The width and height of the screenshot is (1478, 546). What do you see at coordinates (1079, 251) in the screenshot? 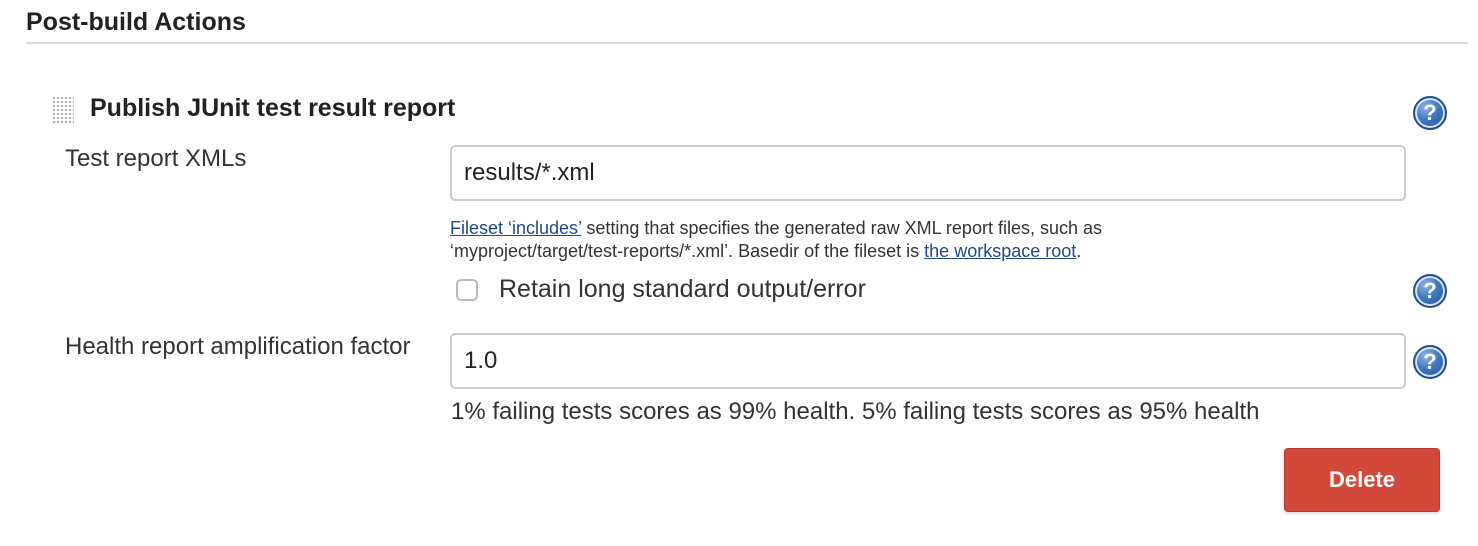
I see `description-text-3: .` at bounding box center [1079, 251].